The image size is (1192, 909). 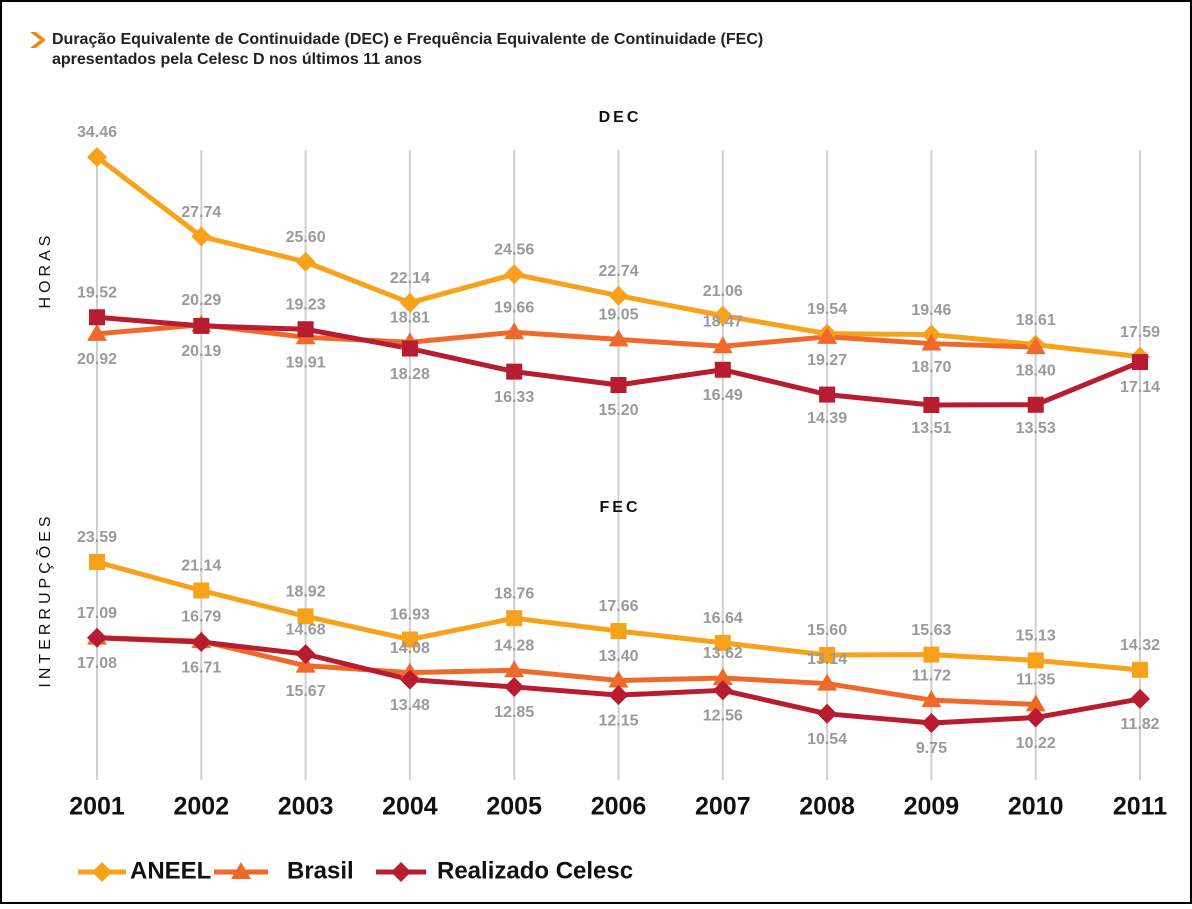 I want to click on data-label: 13.51, so click(x=931, y=428).